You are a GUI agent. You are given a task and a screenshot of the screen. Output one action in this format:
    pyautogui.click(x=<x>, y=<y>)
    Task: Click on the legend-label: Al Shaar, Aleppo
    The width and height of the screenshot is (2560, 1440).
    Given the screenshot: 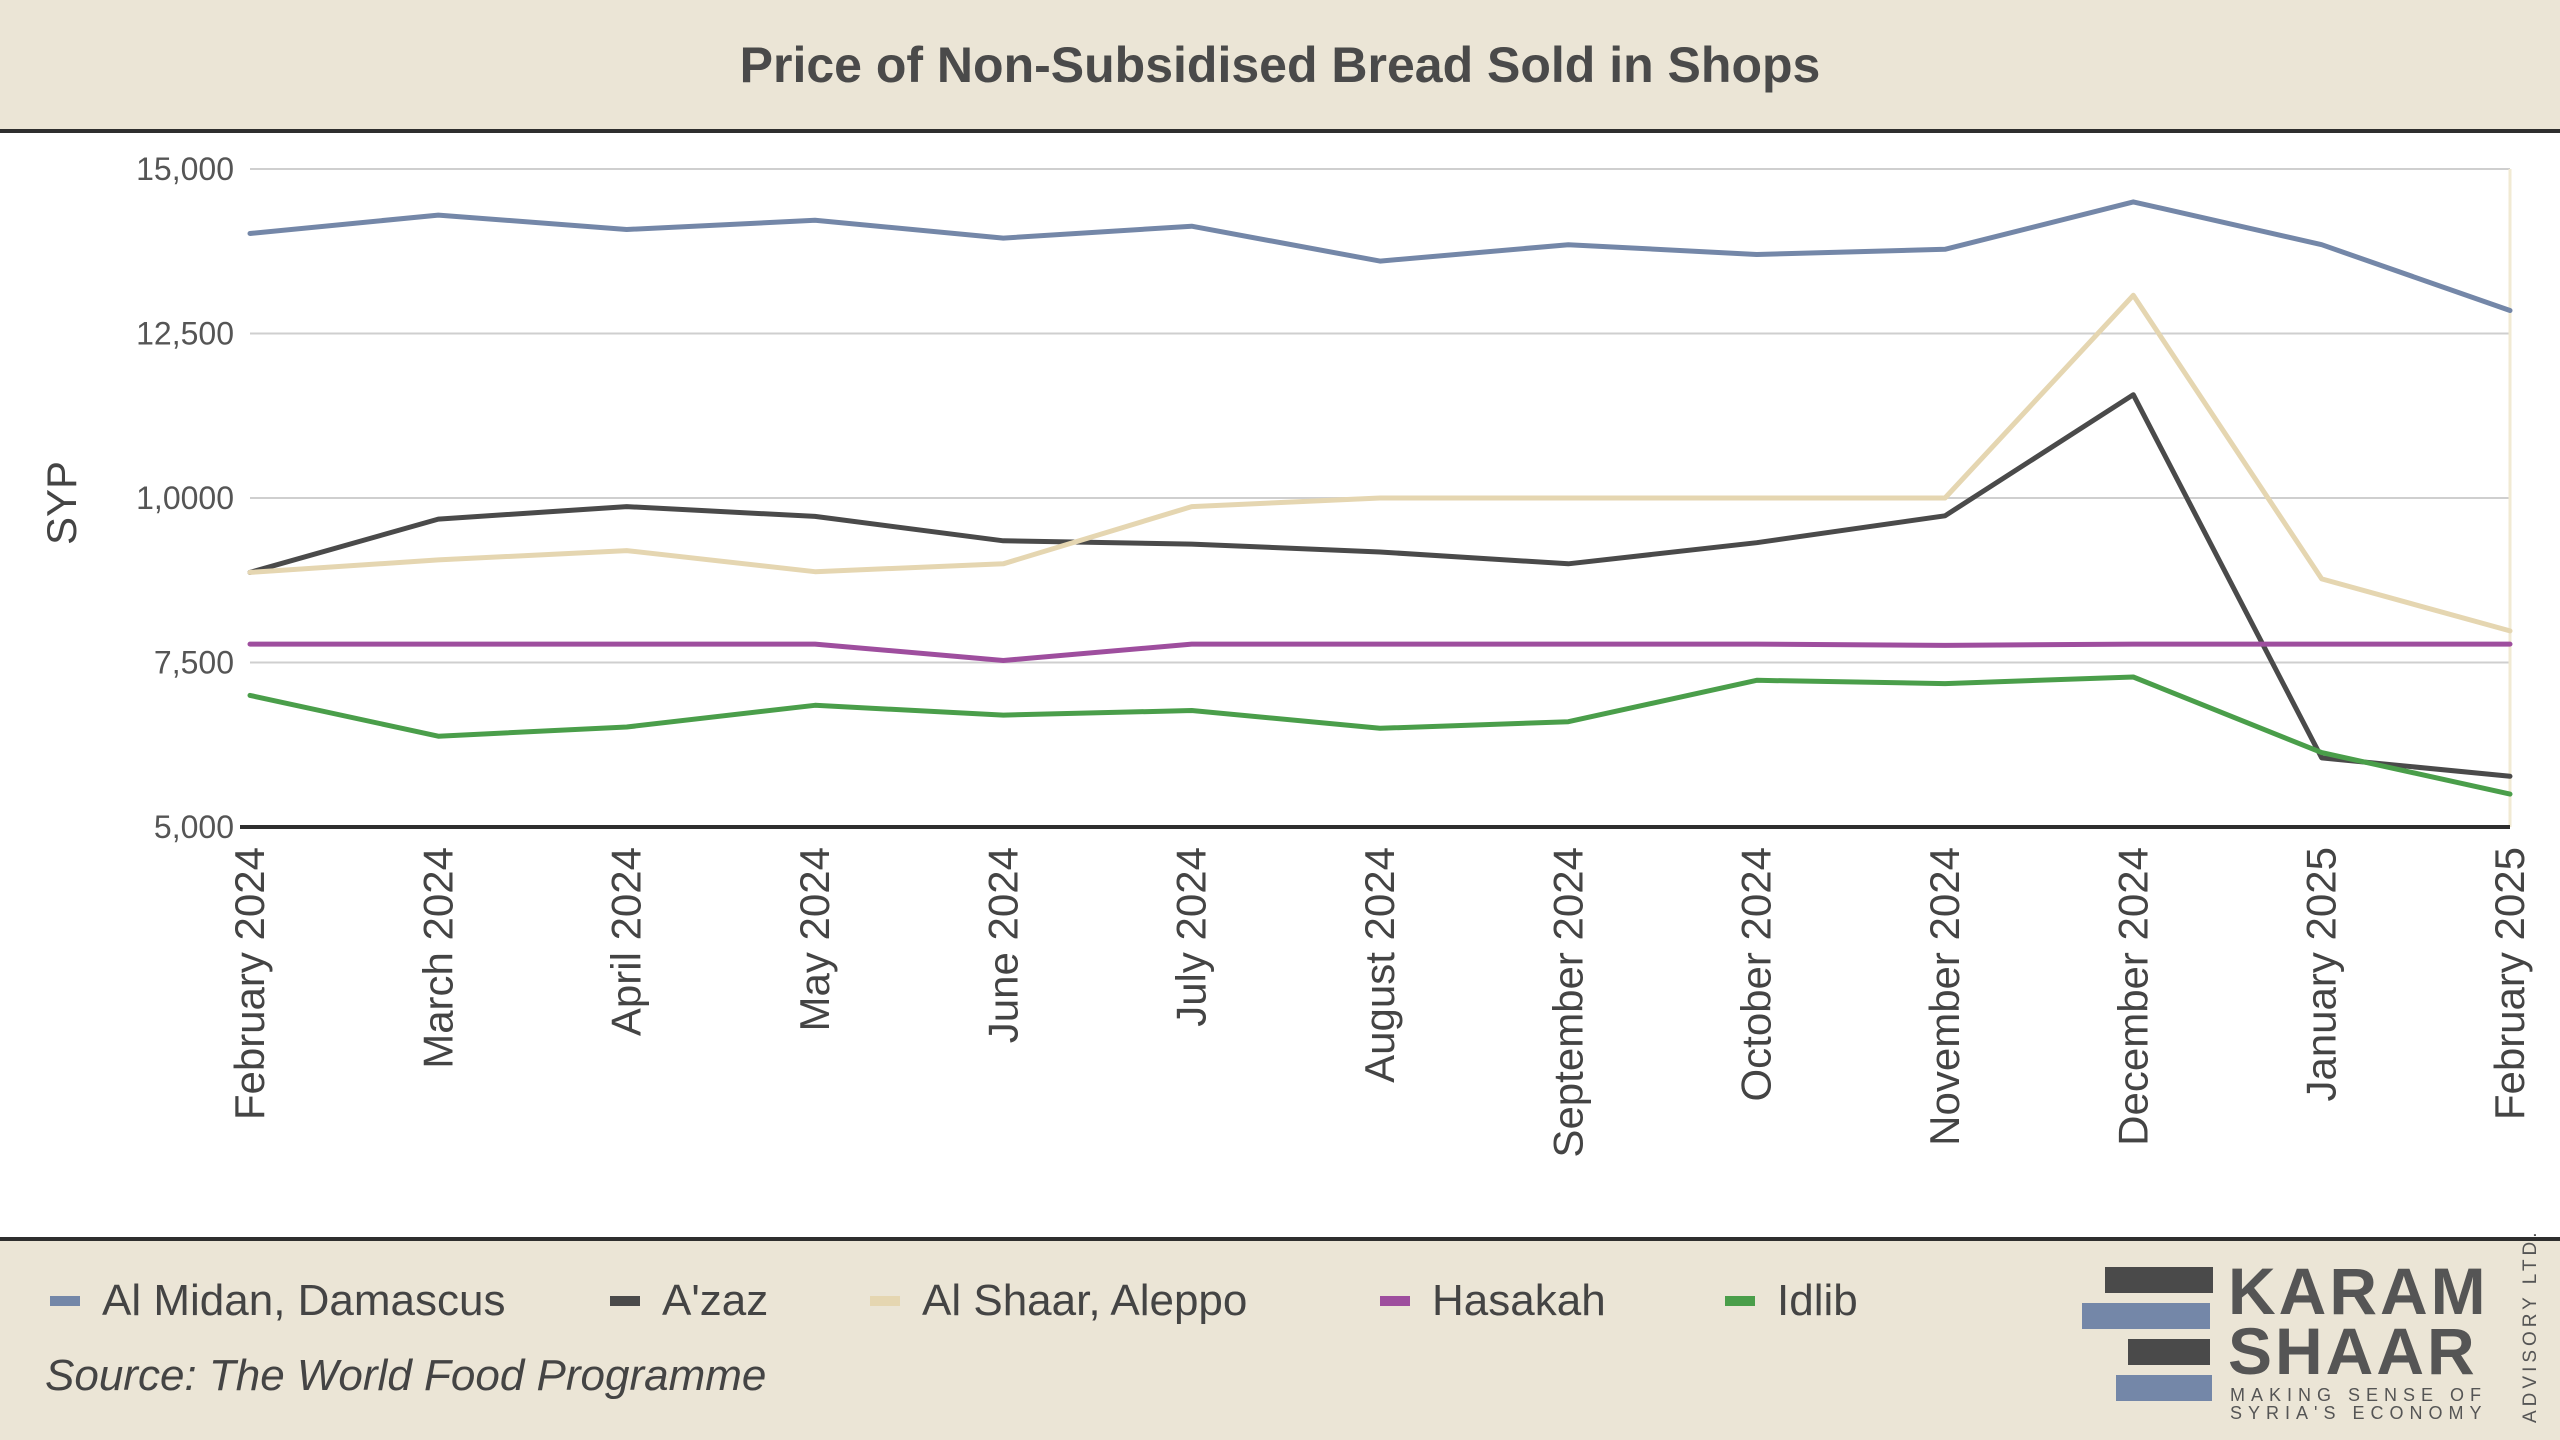 What is the action you would take?
    pyautogui.click(x=1085, y=1300)
    